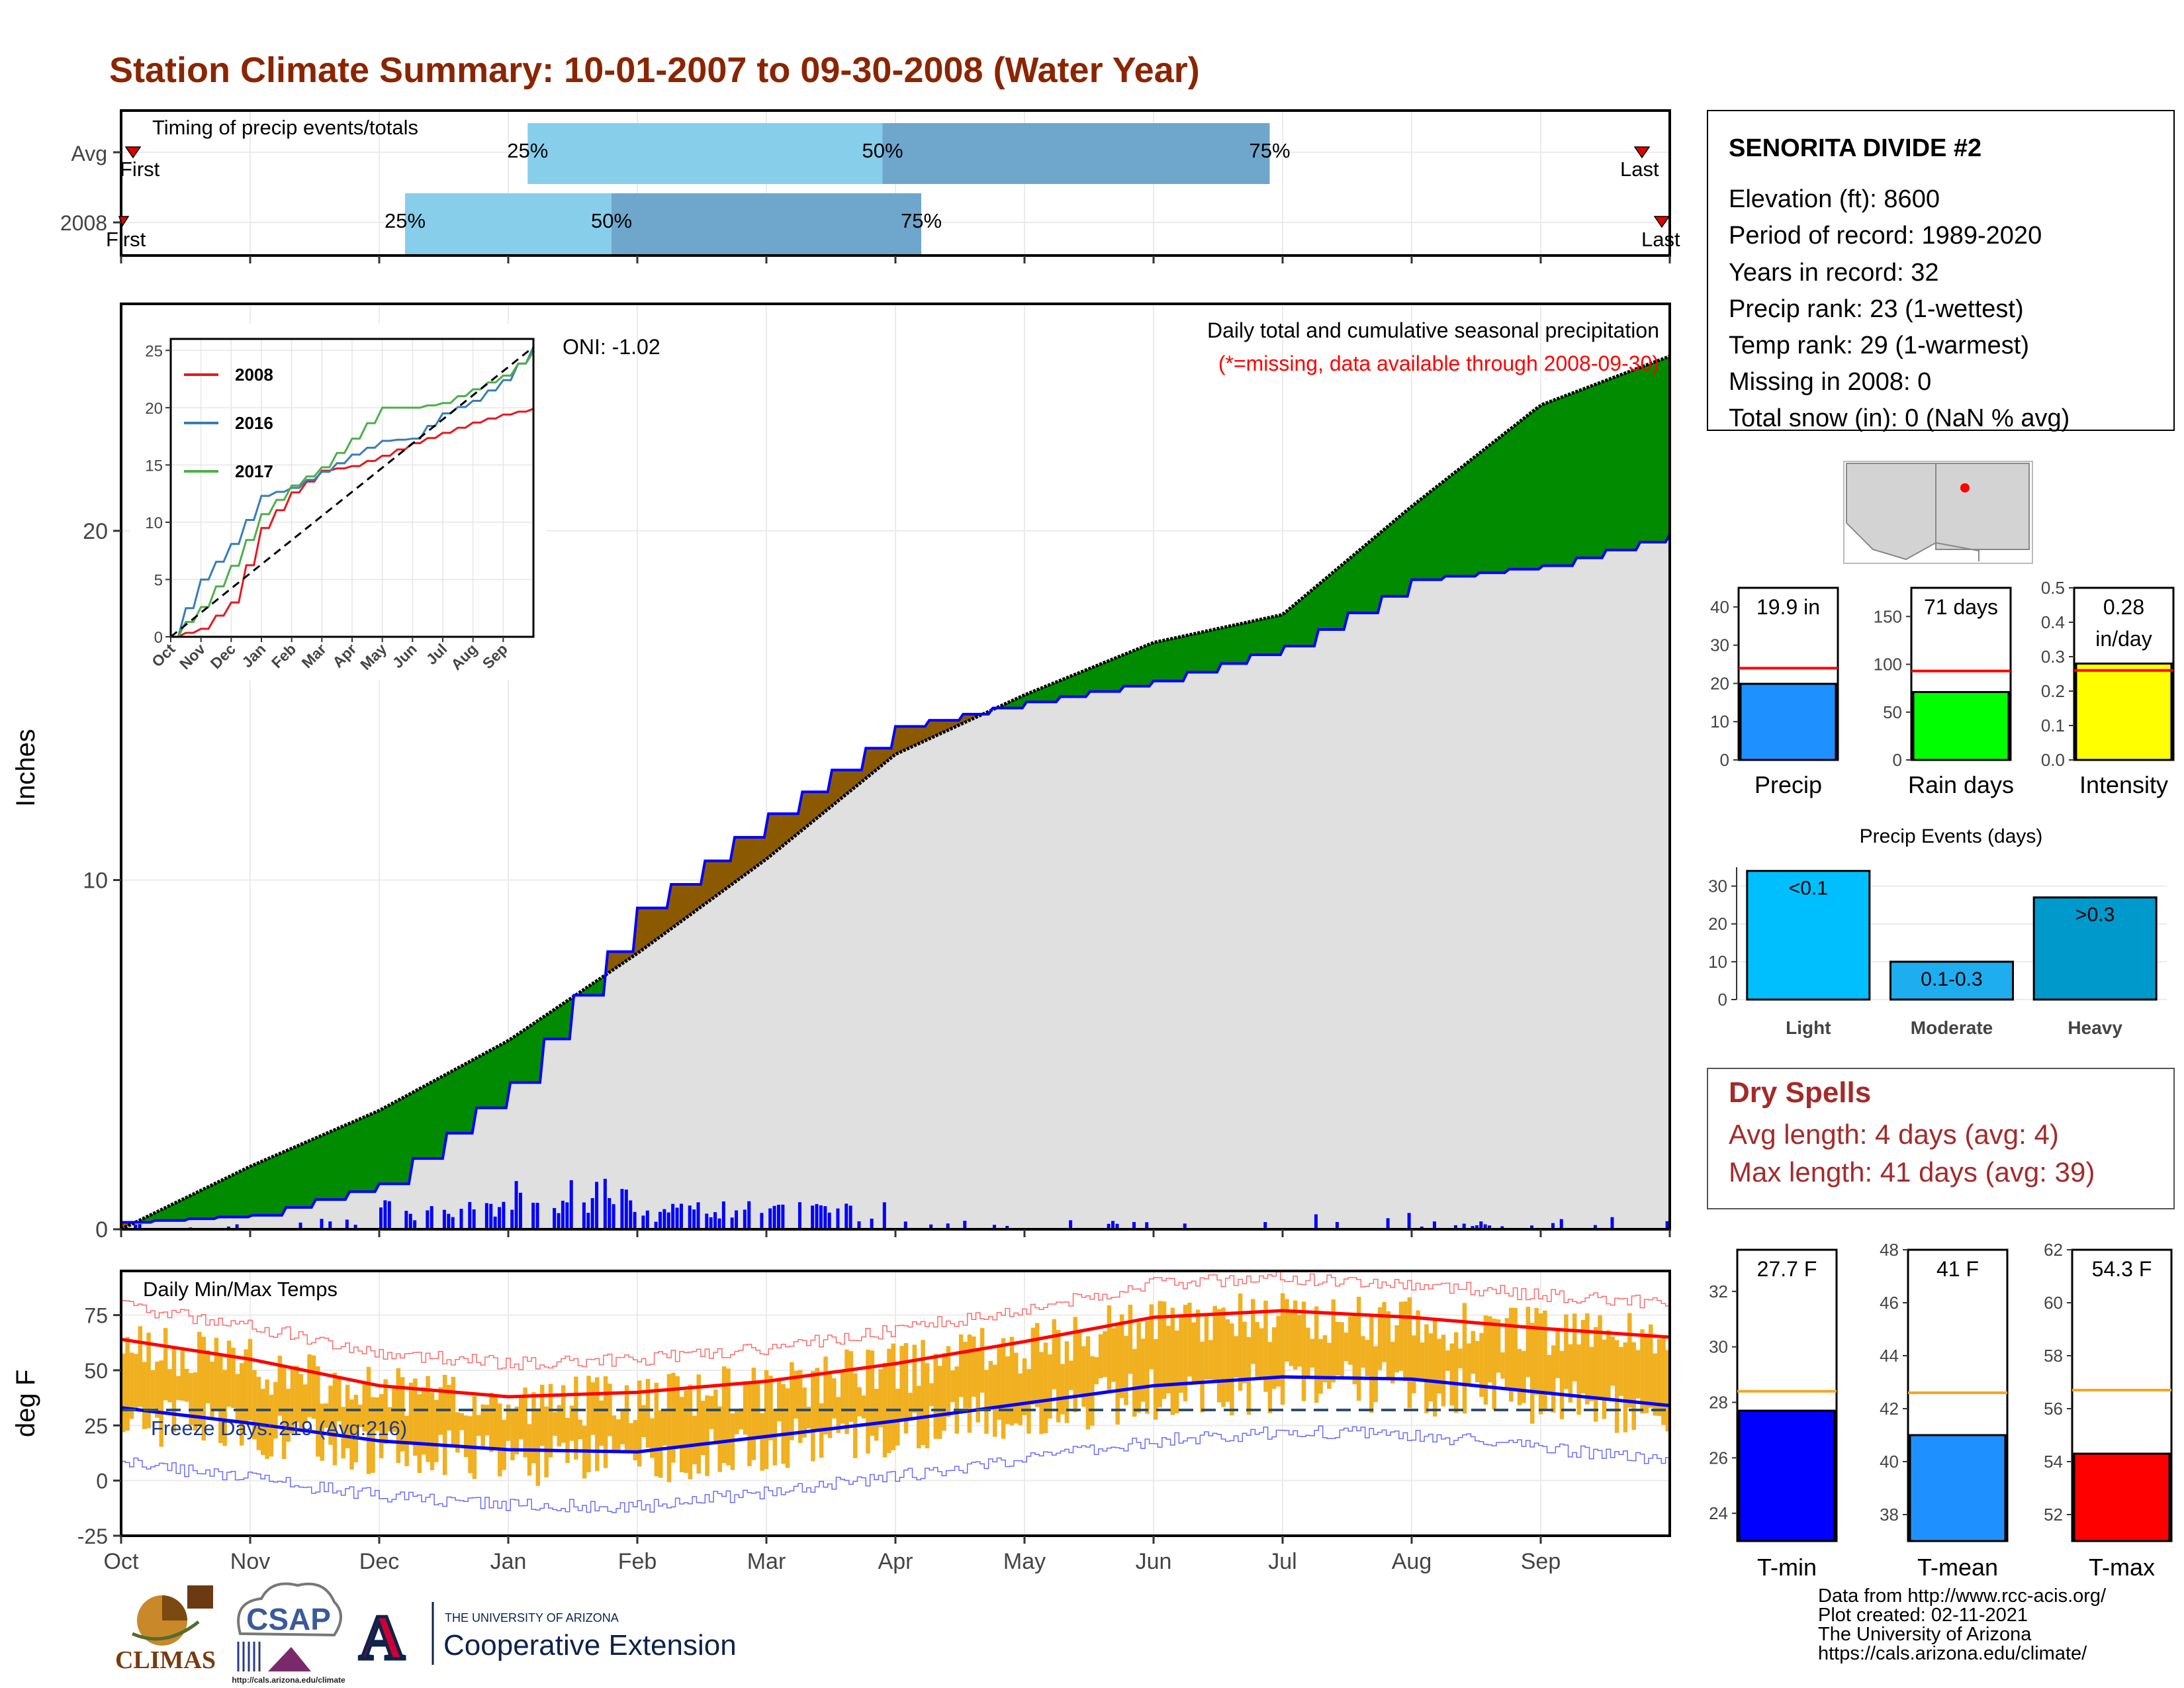 This screenshot has height=1688, width=2184. What do you see at coordinates (1830, 382) in the screenshot?
I see `station-line: Missing in 2008: 0` at bounding box center [1830, 382].